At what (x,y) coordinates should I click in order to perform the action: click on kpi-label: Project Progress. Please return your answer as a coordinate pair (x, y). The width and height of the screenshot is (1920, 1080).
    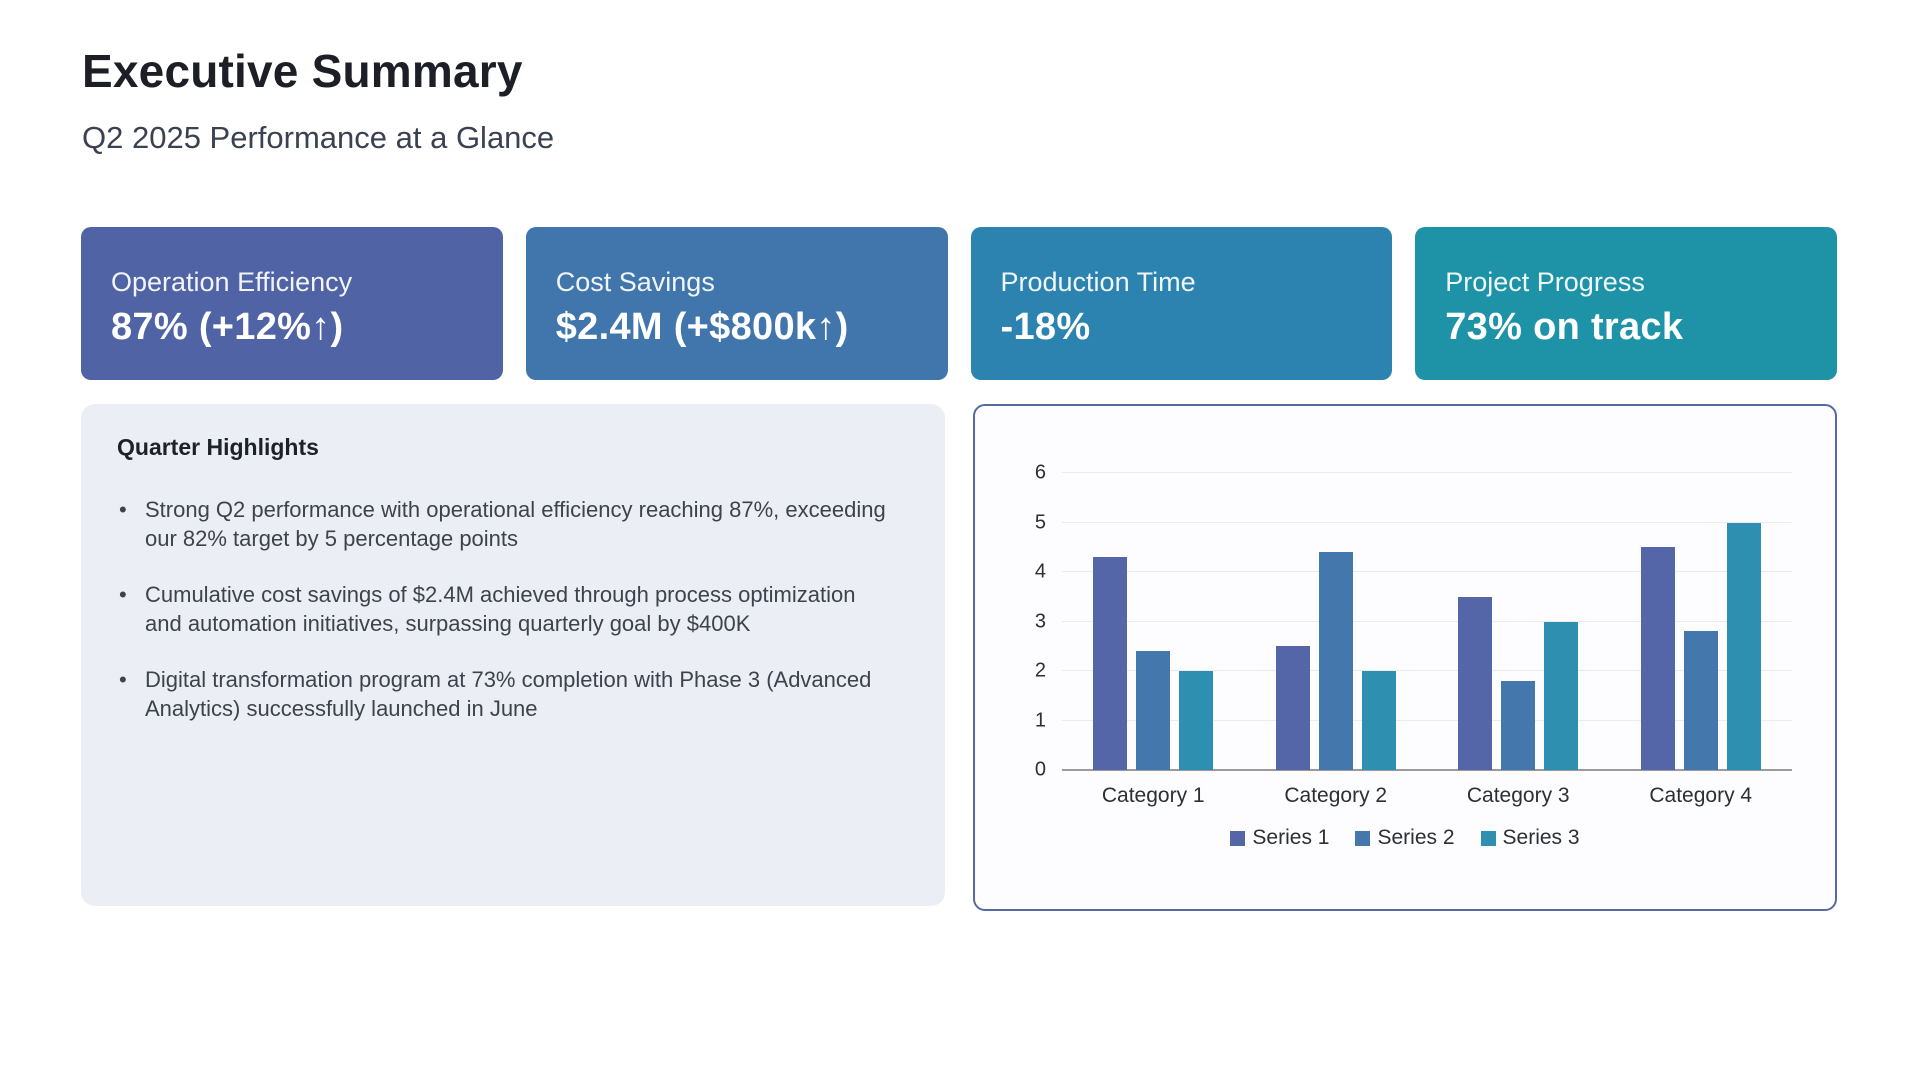
    Looking at the image, I should click on (1545, 282).